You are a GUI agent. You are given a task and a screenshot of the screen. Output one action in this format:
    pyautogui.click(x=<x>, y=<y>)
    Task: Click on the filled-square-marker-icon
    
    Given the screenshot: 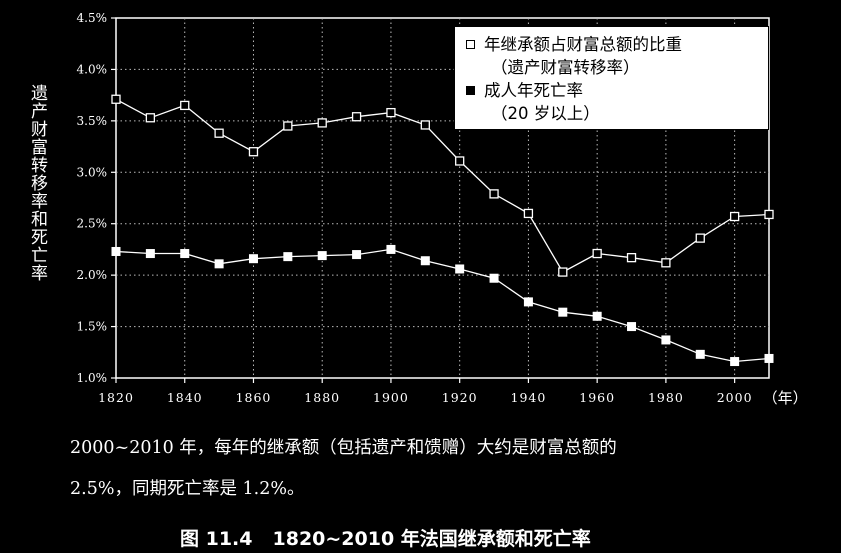 What is the action you would take?
    pyautogui.click(x=470, y=90)
    